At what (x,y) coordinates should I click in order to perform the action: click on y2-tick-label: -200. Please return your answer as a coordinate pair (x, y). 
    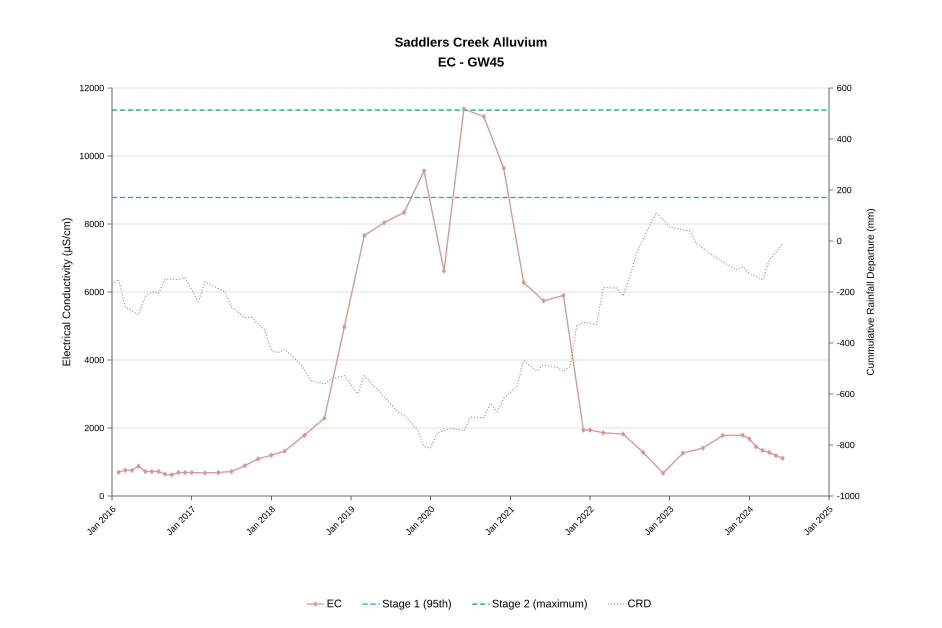
    Looking at the image, I should click on (845, 292).